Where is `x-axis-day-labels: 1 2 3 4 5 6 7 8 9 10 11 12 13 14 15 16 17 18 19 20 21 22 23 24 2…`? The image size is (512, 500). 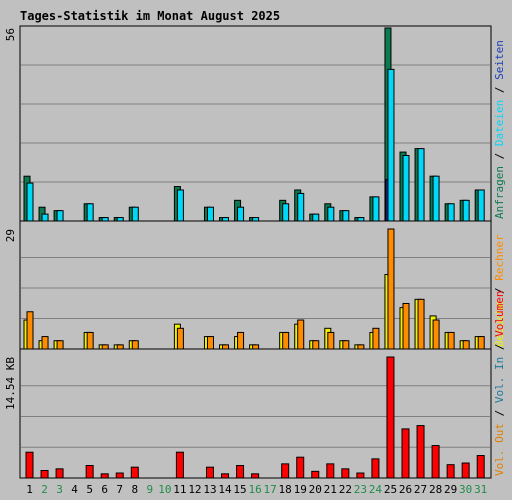 x-axis-day-labels: 1 2 3 4 5 6 7 8 9 10 11 12 13 14 15 16 17 18 19 20 21 22 23 24 2… is located at coordinates (256, 489).